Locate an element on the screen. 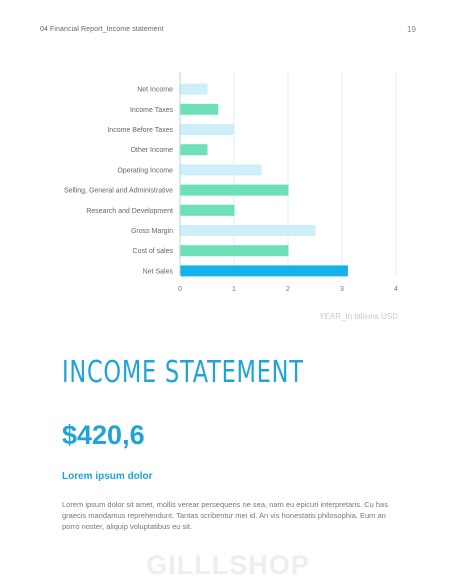 The height and width of the screenshot is (586, 456). category-label: Selling, General and Administrative is located at coordinates (118, 191).